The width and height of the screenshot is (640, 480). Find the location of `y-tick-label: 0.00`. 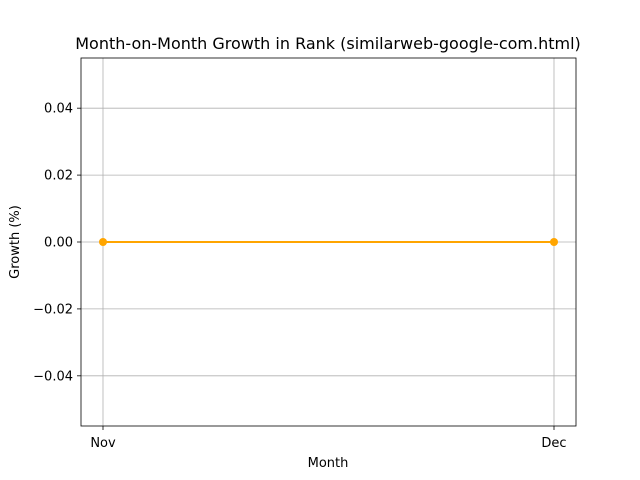

y-tick-label: 0.00 is located at coordinates (58, 243).